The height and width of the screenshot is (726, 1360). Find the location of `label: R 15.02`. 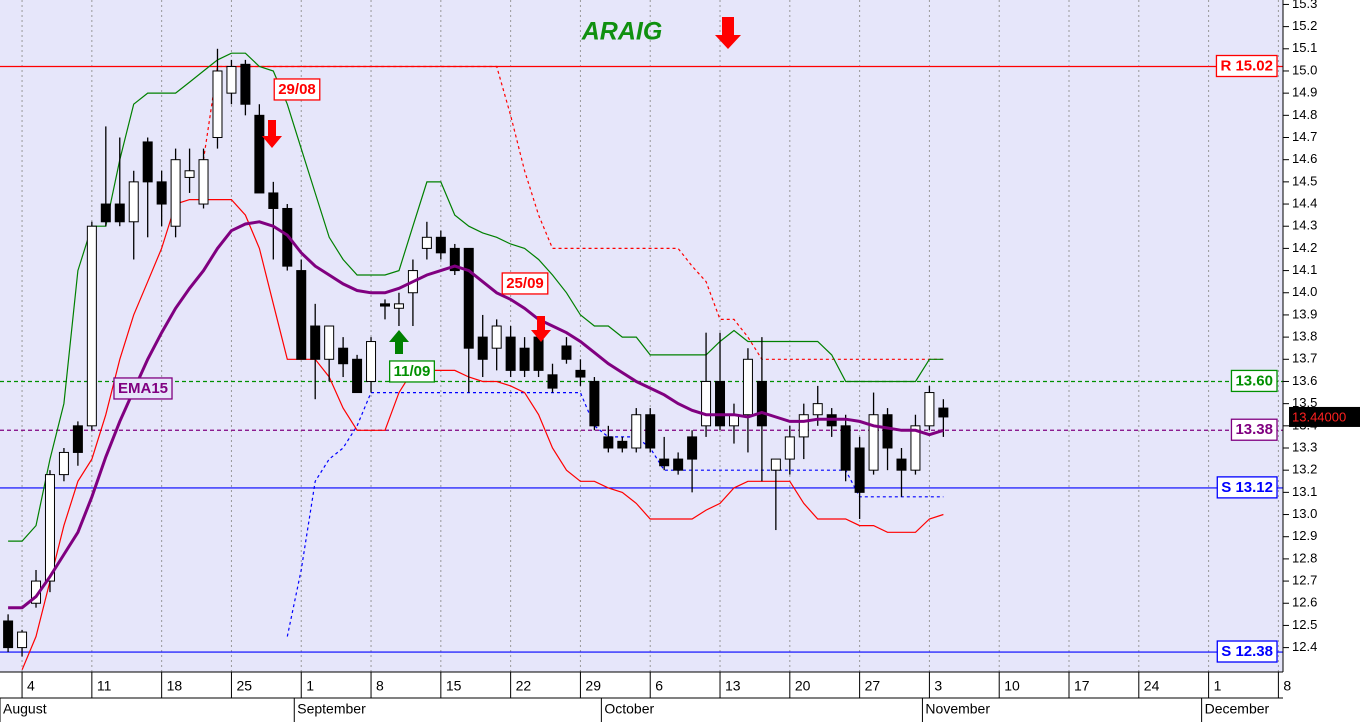

label: R 15.02 is located at coordinates (1246, 66).